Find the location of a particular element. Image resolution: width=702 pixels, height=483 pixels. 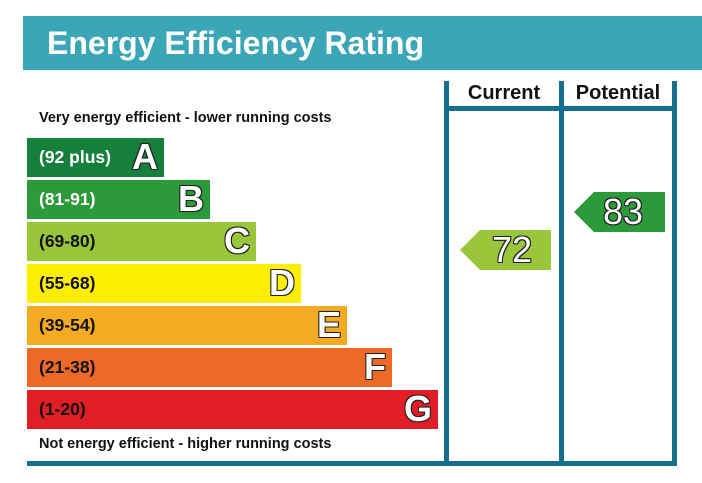

frame-line-bottom is located at coordinates (352, 463).